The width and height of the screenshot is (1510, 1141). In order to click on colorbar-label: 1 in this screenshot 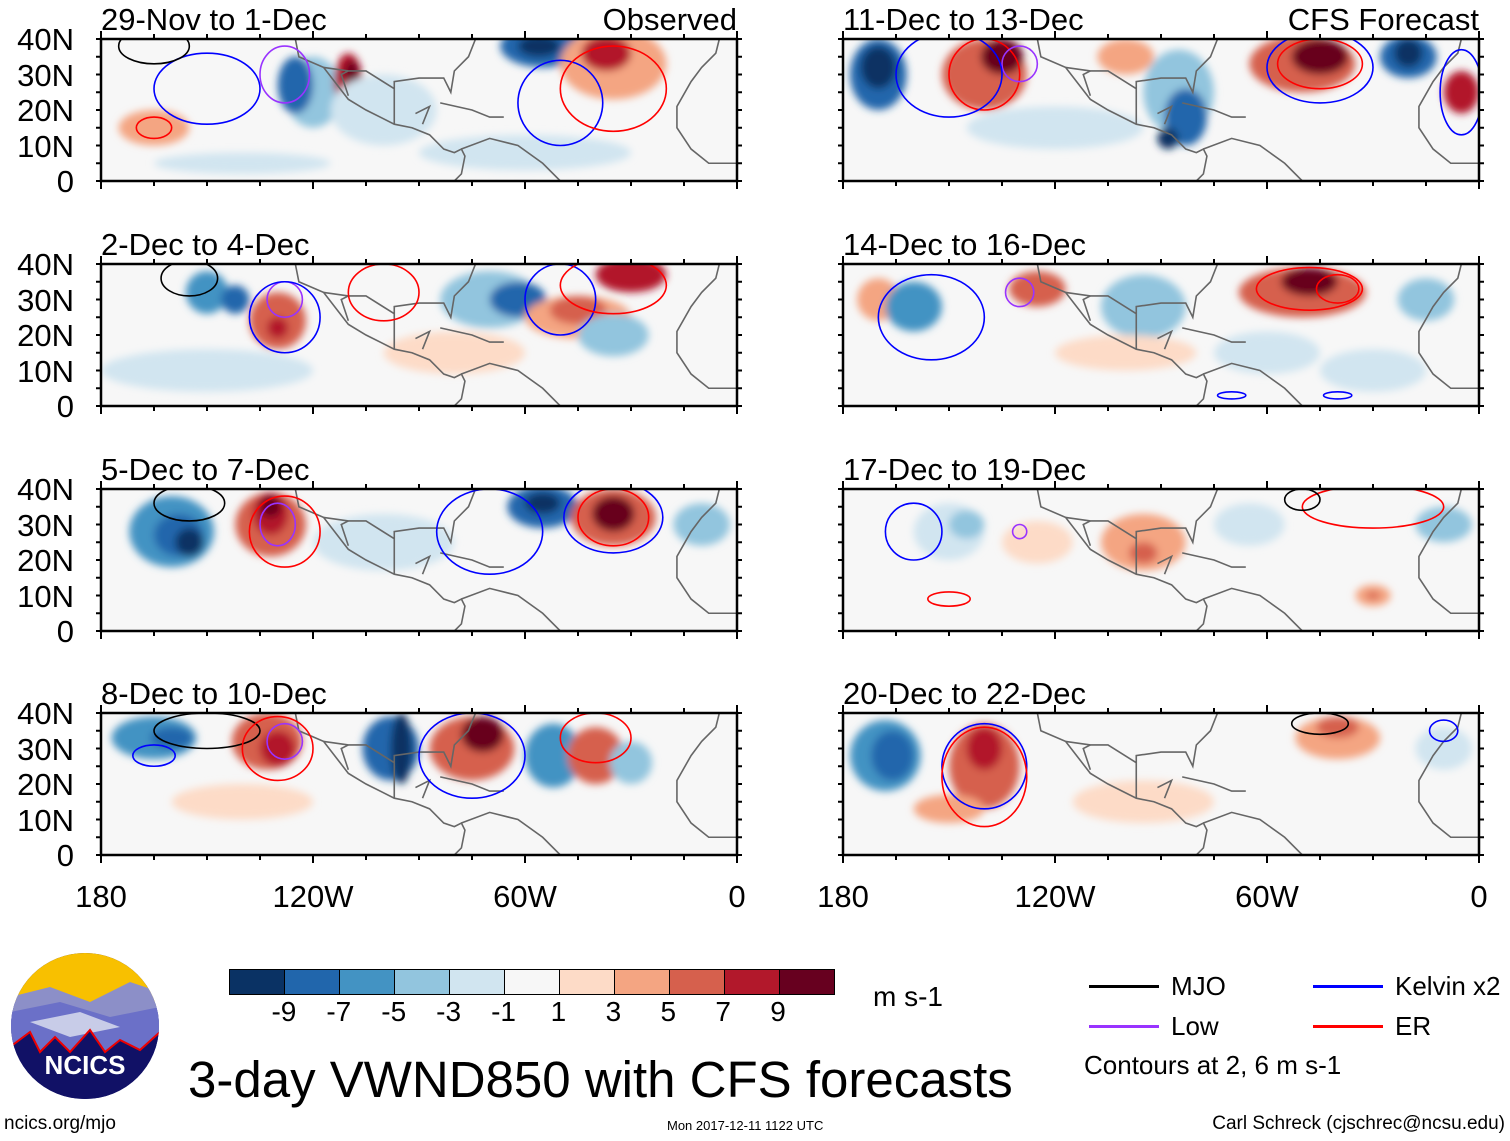, I will do `click(558, 1011)`.